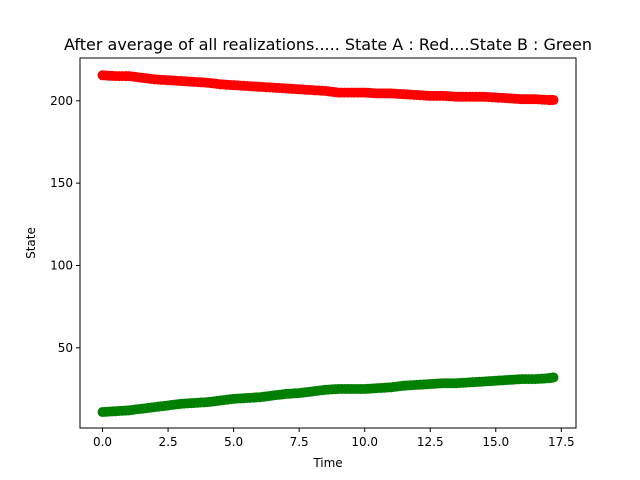 The width and height of the screenshot is (640, 480). Describe the element at coordinates (168, 442) in the screenshot. I see `x-tick-label: 2.5` at that location.